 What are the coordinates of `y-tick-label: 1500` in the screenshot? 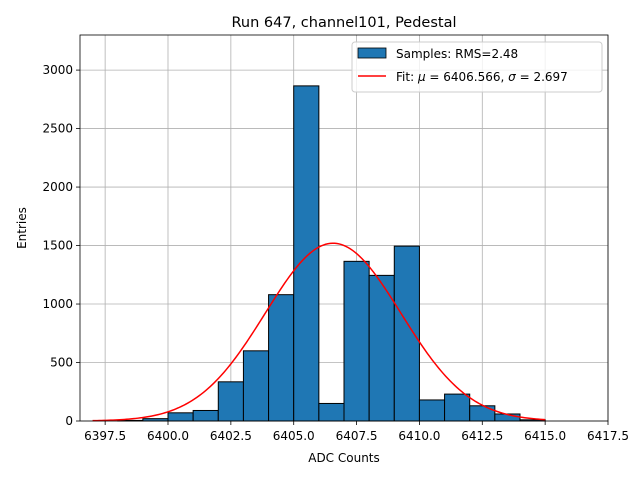 It's located at (57, 246).